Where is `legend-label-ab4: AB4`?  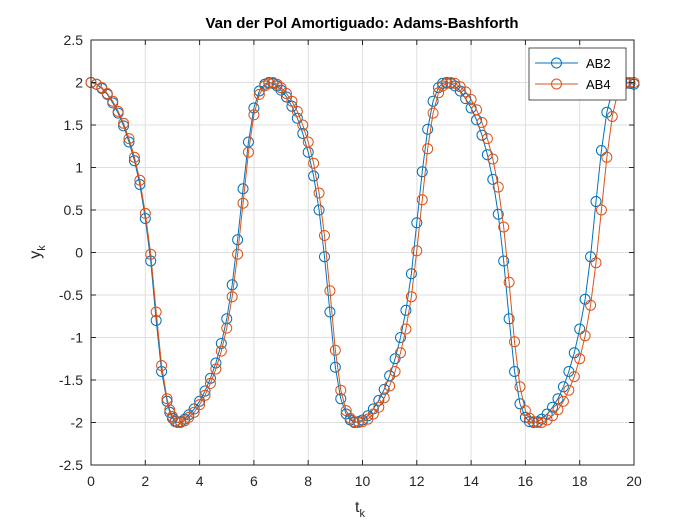 legend-label-ab4: AB4 is located at coordinates (598, 84).